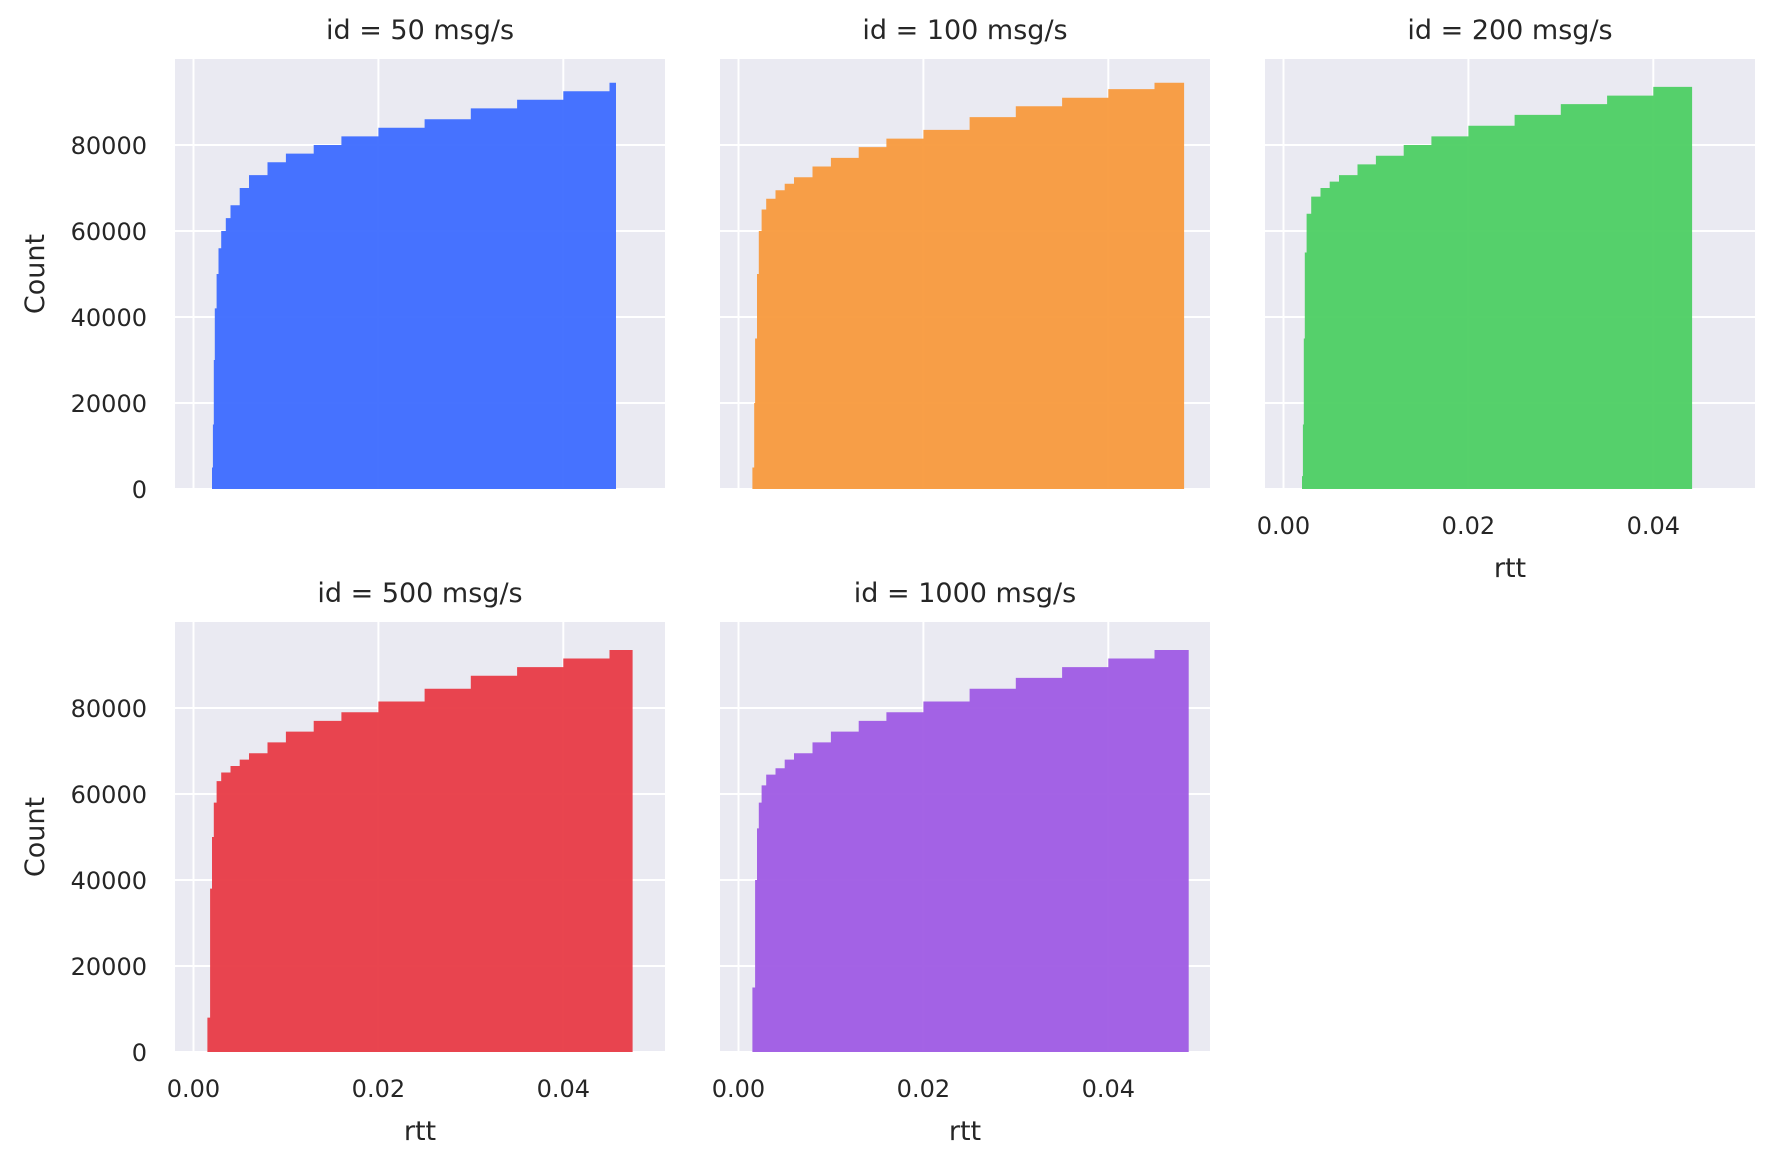 The width and height of the screenshot is (1768, 1169). I want to click on facet-panel: id = 100 msg/s, so click(965, 252).